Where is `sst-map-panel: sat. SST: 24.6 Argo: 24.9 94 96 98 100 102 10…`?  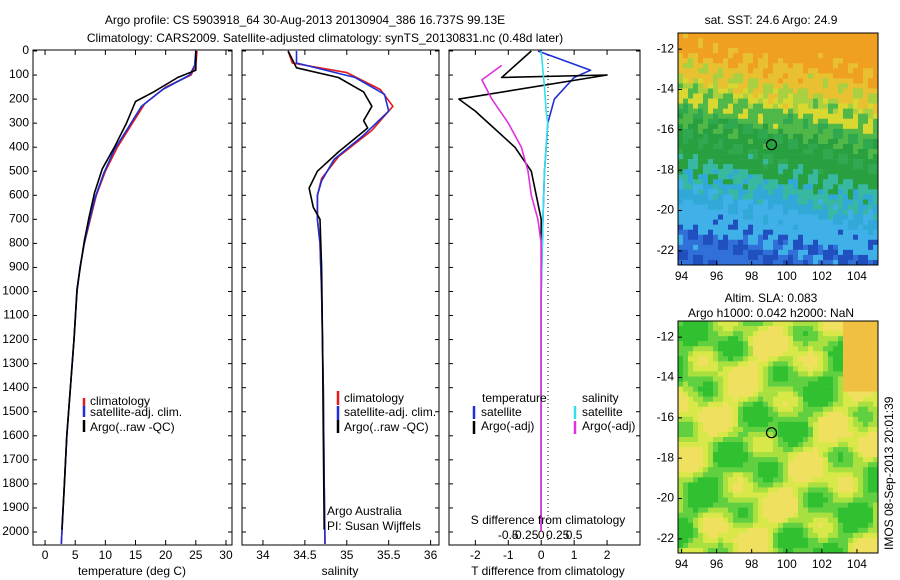 sst-map-panel: sat. SST: 24.6 Argo: 24.9 94 96 98 100 102 10… is located at coordinates (768, 148).